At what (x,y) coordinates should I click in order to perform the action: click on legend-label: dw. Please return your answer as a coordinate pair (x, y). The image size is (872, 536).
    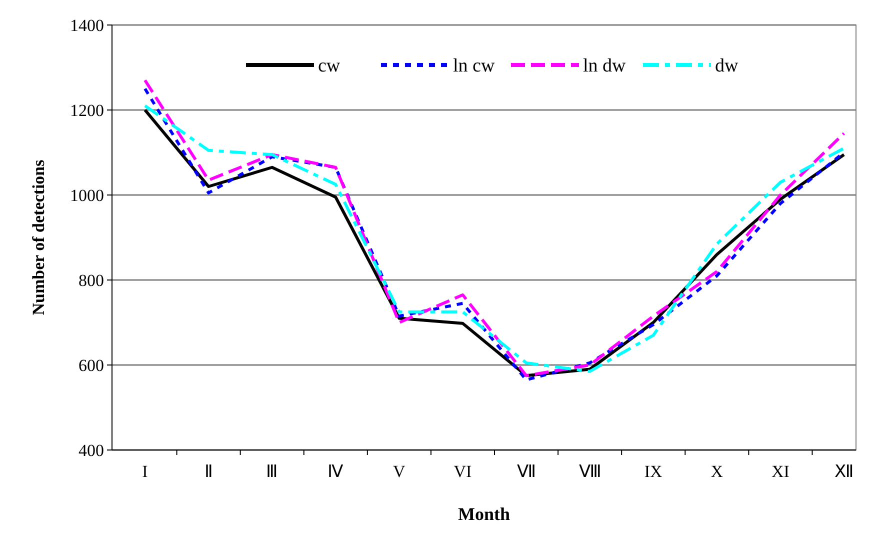
    Looking at the image, I should click on (726, 66).